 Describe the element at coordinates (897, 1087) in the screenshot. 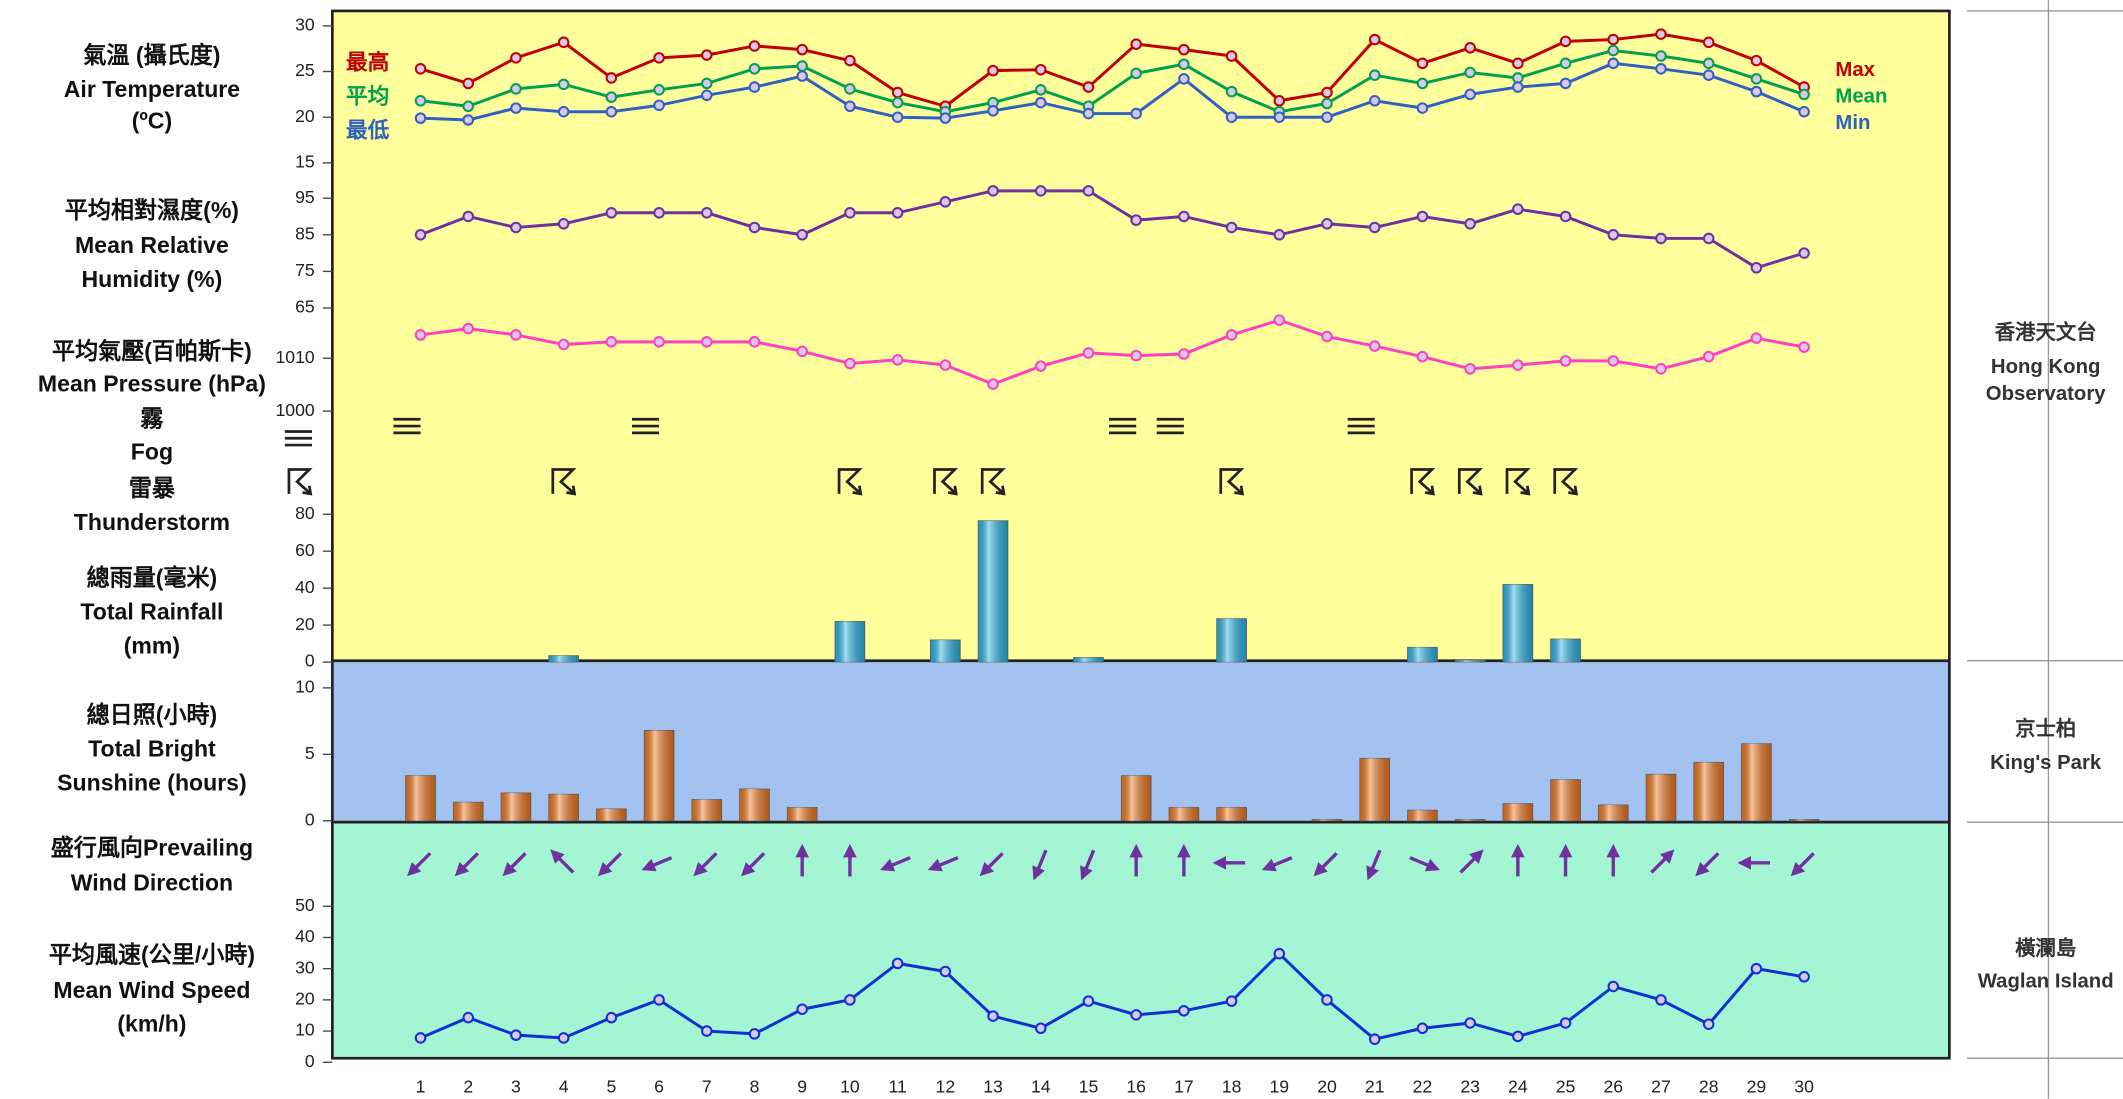

I see `x-tick-label: 11` at that location.